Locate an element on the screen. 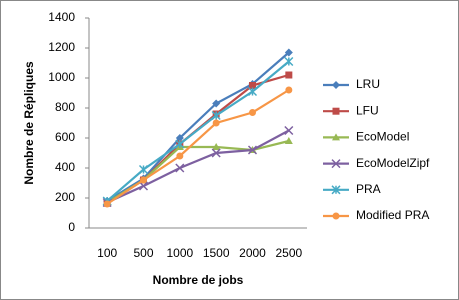 The height and width of the screenshot is (300, 459). y-tick-label: 200 is located at coordinates (65, 197).